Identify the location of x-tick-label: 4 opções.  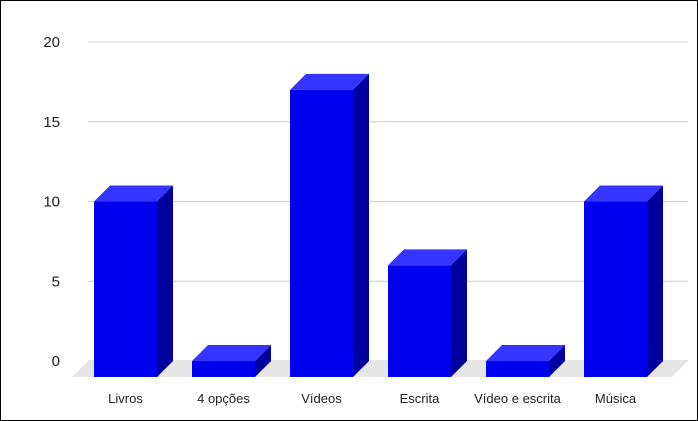
(223, 398).